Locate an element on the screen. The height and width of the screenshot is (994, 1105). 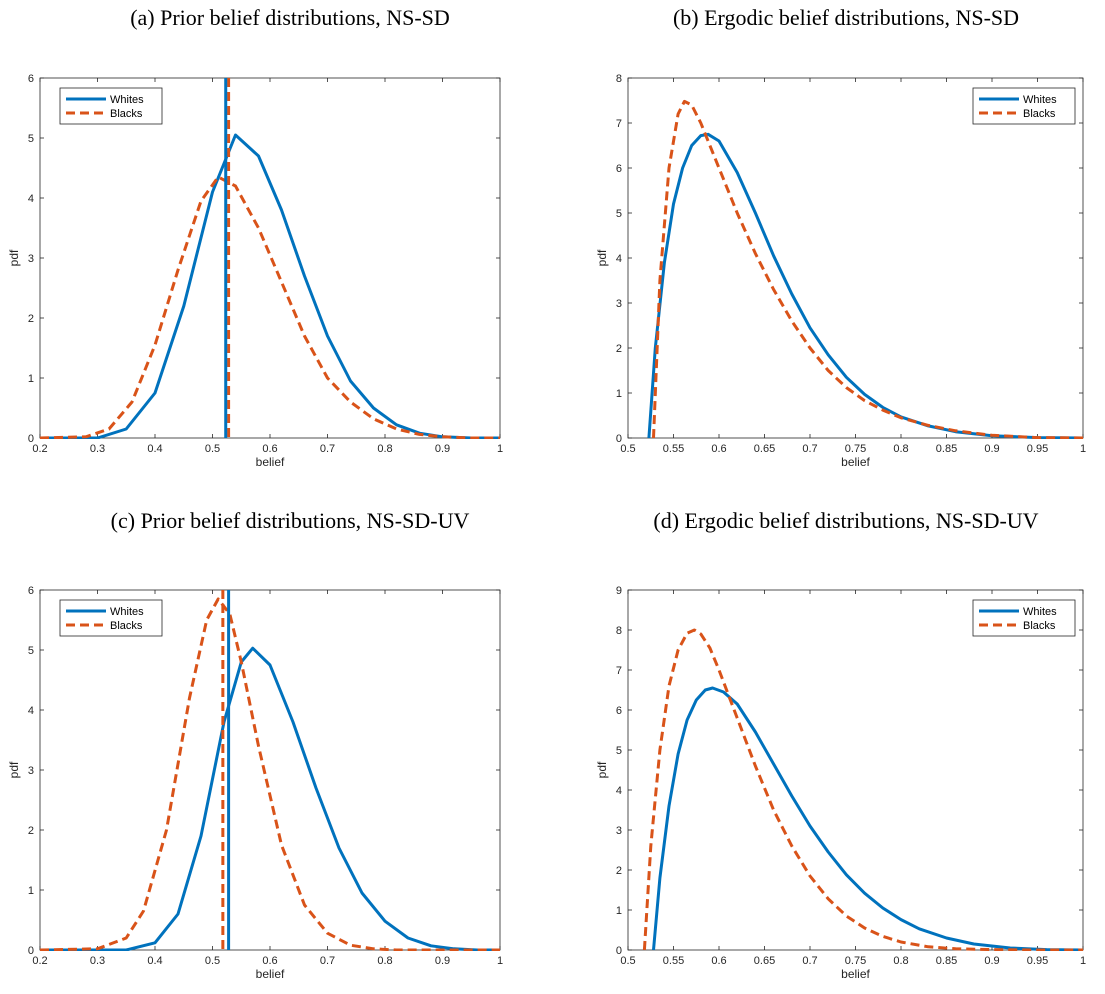
x-tick-label: 0.85 is located at coordinates (946, 449).